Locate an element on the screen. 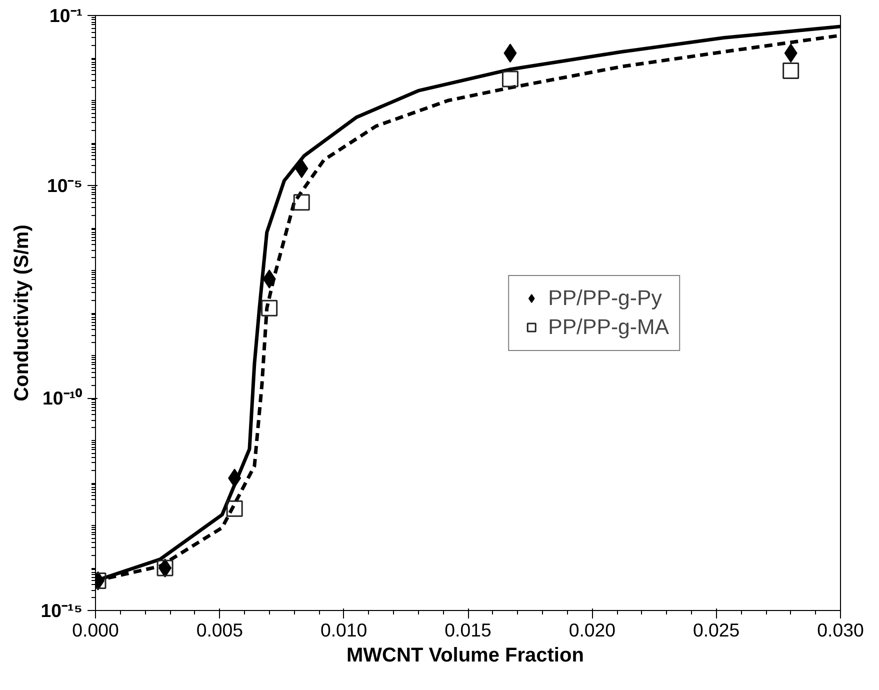 The image size is (879, 690). x-tick-label: 0.020 is located at coordinates (592, 630).